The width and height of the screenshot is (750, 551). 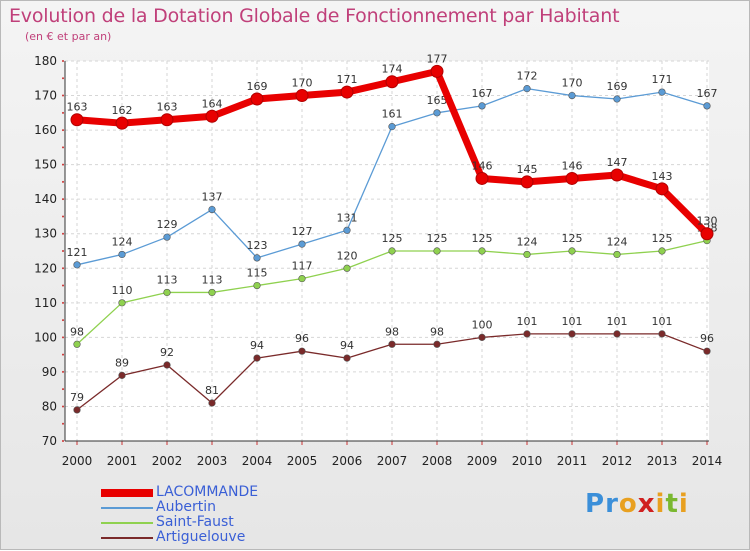 What do you see at coordinates (302, 461) in the screenshot?
I see `x-tick-label: 2005` at bounding box center [302, 461].